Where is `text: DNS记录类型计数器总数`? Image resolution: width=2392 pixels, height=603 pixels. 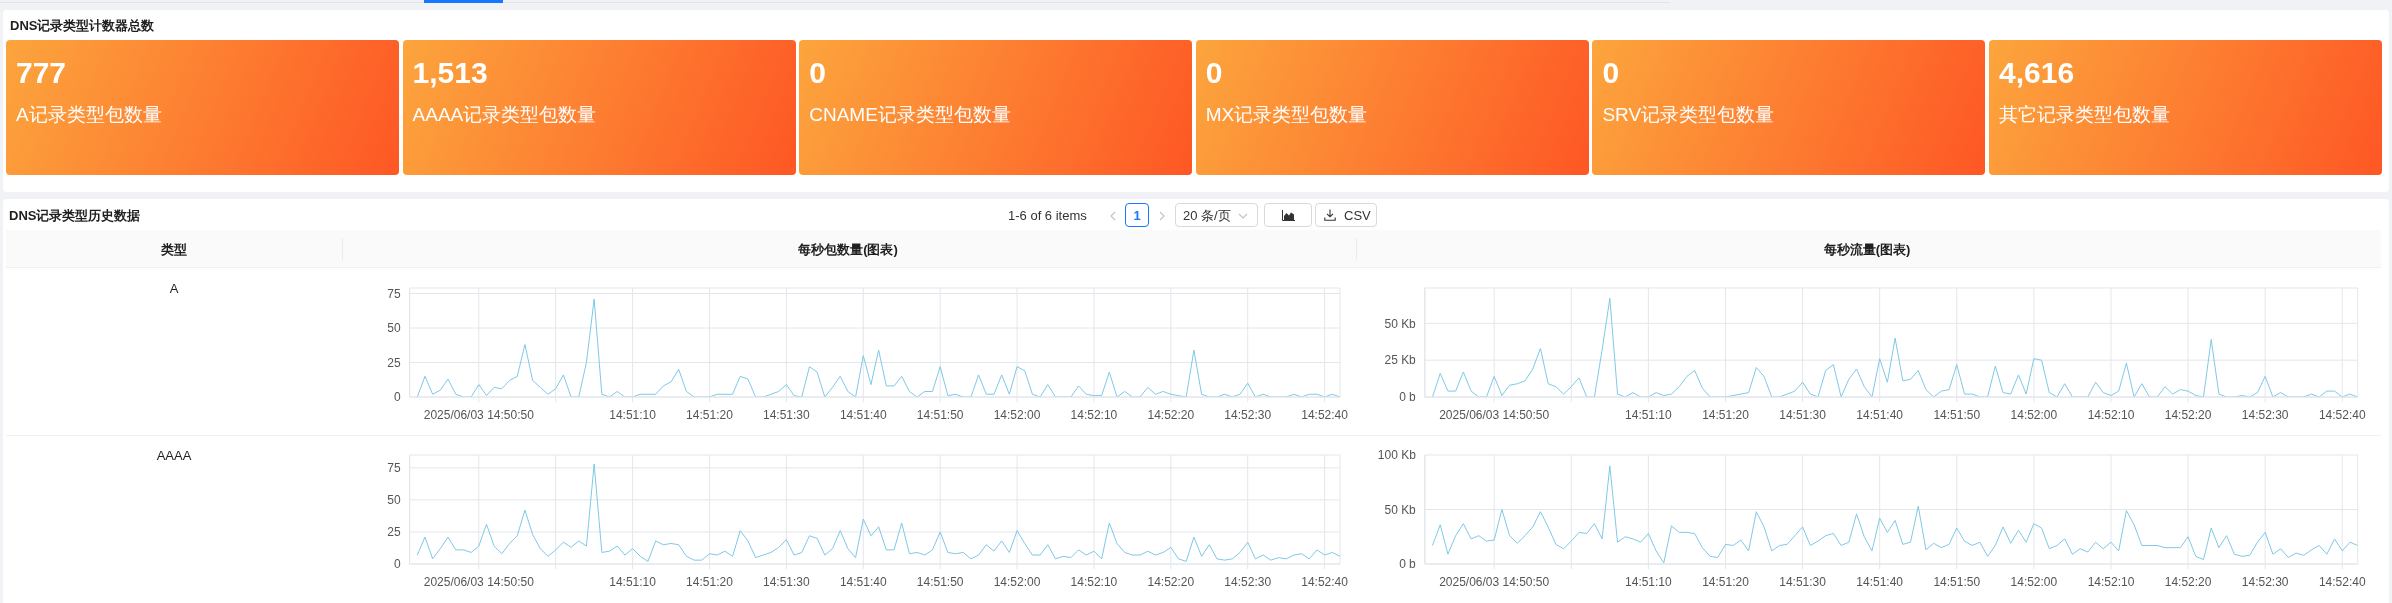 text: DNS记录类型计数器总数 is located at coordinates (82, 25).